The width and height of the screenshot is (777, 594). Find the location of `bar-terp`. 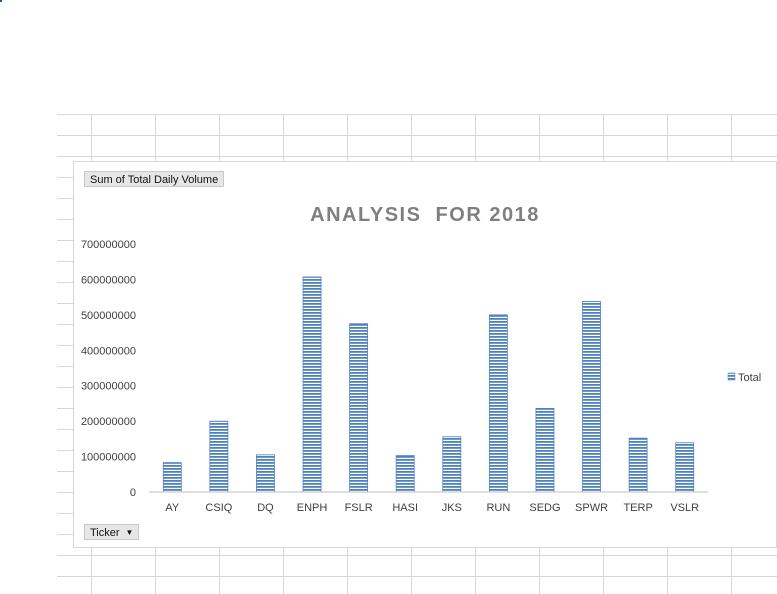

bar-terp is located at coordinates (638, 465).